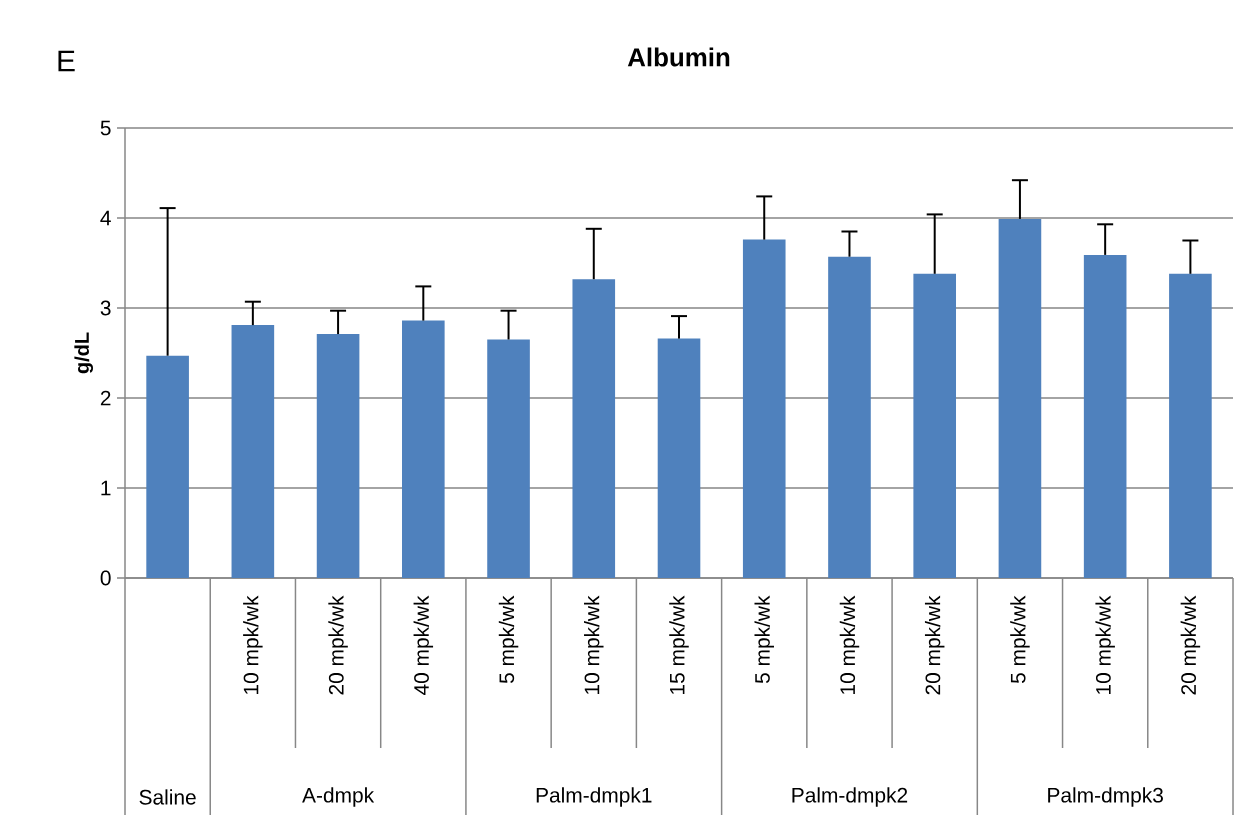 This screenshot has width=1243, height=821. What do you see at coordinates (594, 797) in the screenshot?
I see `text: Palm-dmpk1` at bounding box center [594, 797].